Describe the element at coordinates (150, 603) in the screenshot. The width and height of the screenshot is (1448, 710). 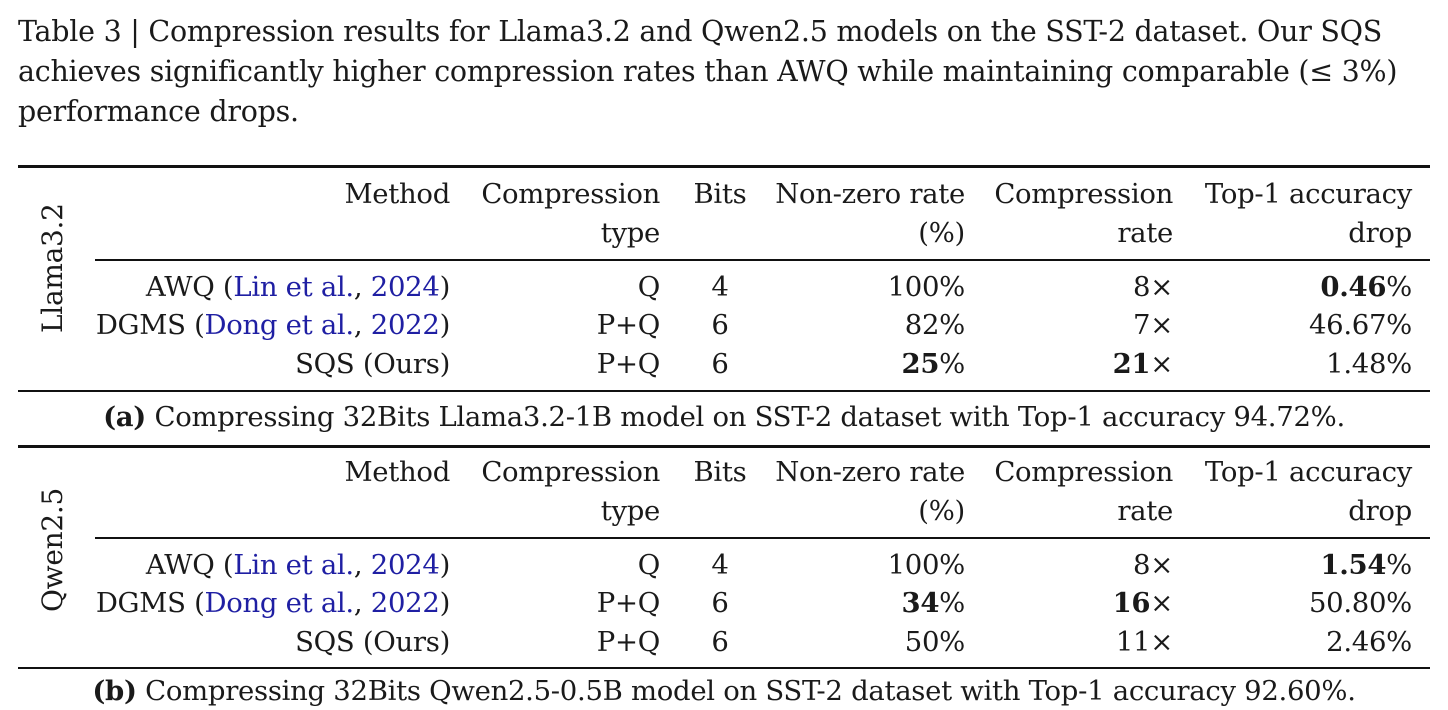
I see `method-name: DGMS (` at that location.